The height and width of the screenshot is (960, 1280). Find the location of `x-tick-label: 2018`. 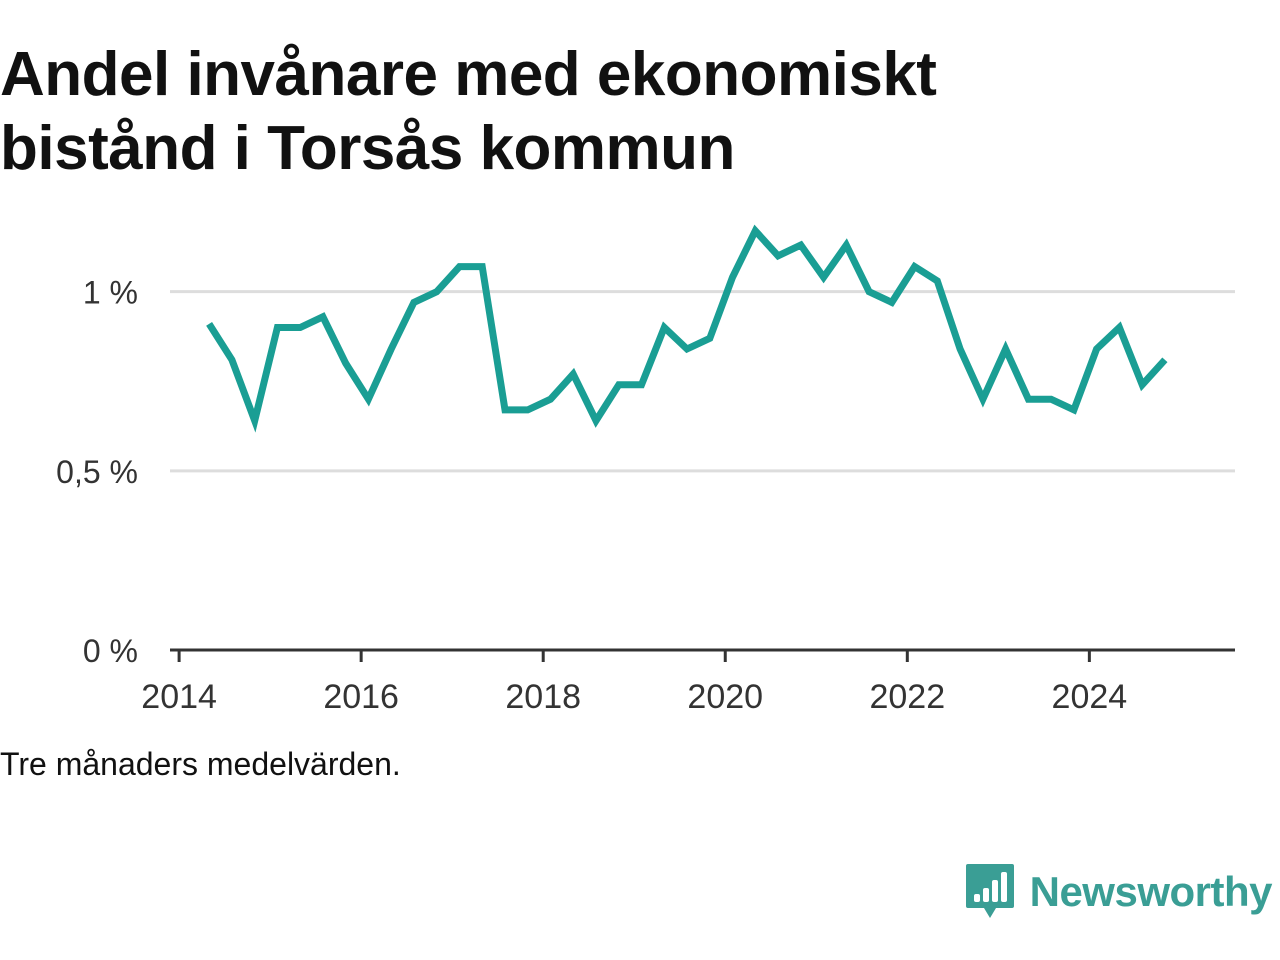

x-tick-label: 2018 is located at coordinates (543, 697).